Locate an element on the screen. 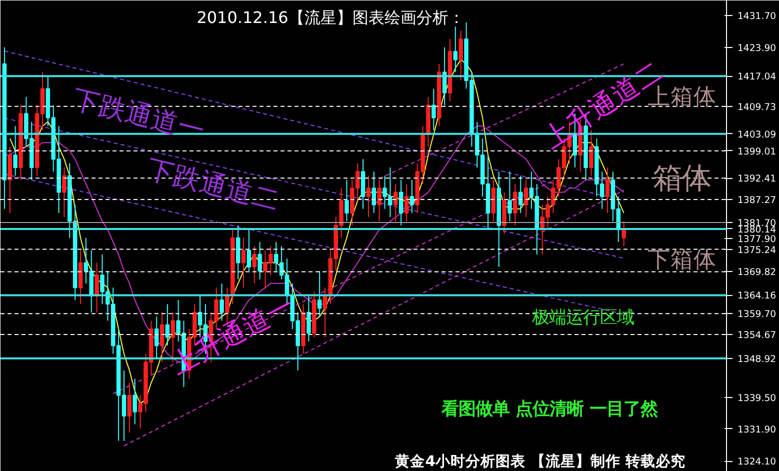 This screenshot has height=471, width=779. annotation: 看图做单 点位清晰 一目了然 is located at coordinates (549, 410).